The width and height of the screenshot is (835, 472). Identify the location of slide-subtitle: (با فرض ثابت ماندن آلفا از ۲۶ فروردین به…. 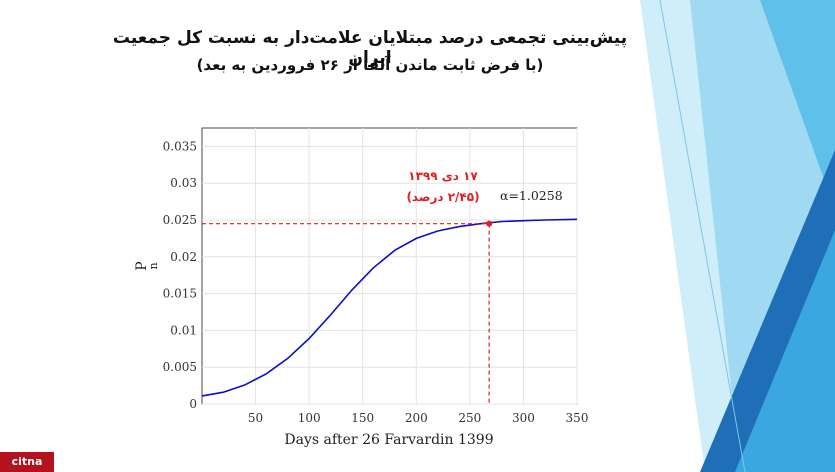
(370, 65).